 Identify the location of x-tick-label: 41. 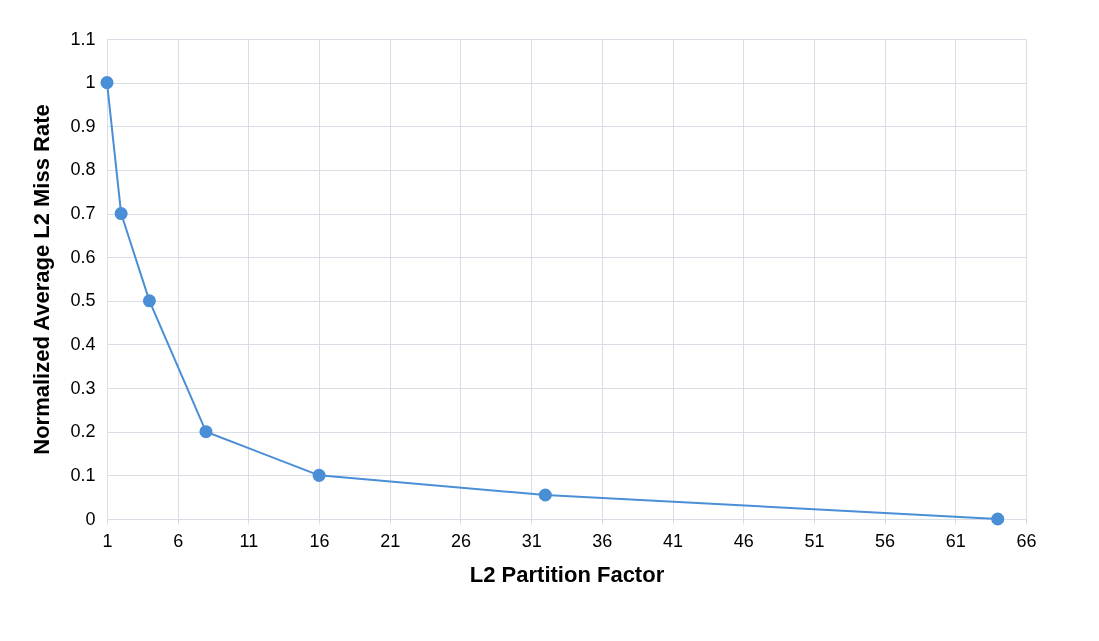
(673, 540).